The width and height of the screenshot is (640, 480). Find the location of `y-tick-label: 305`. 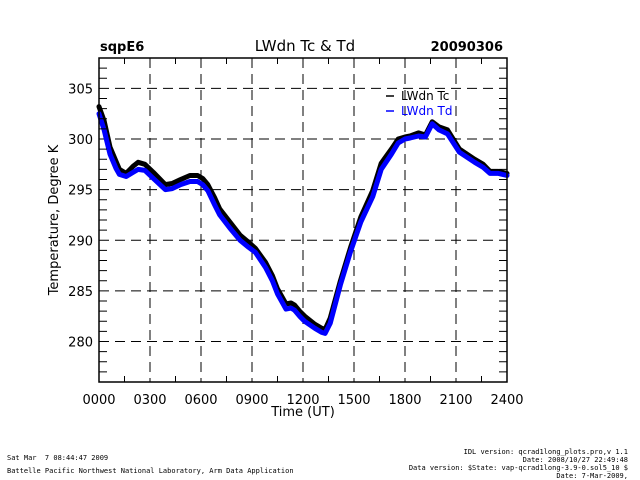

y-tick-label: 305 is located at coordinates (80, 89).